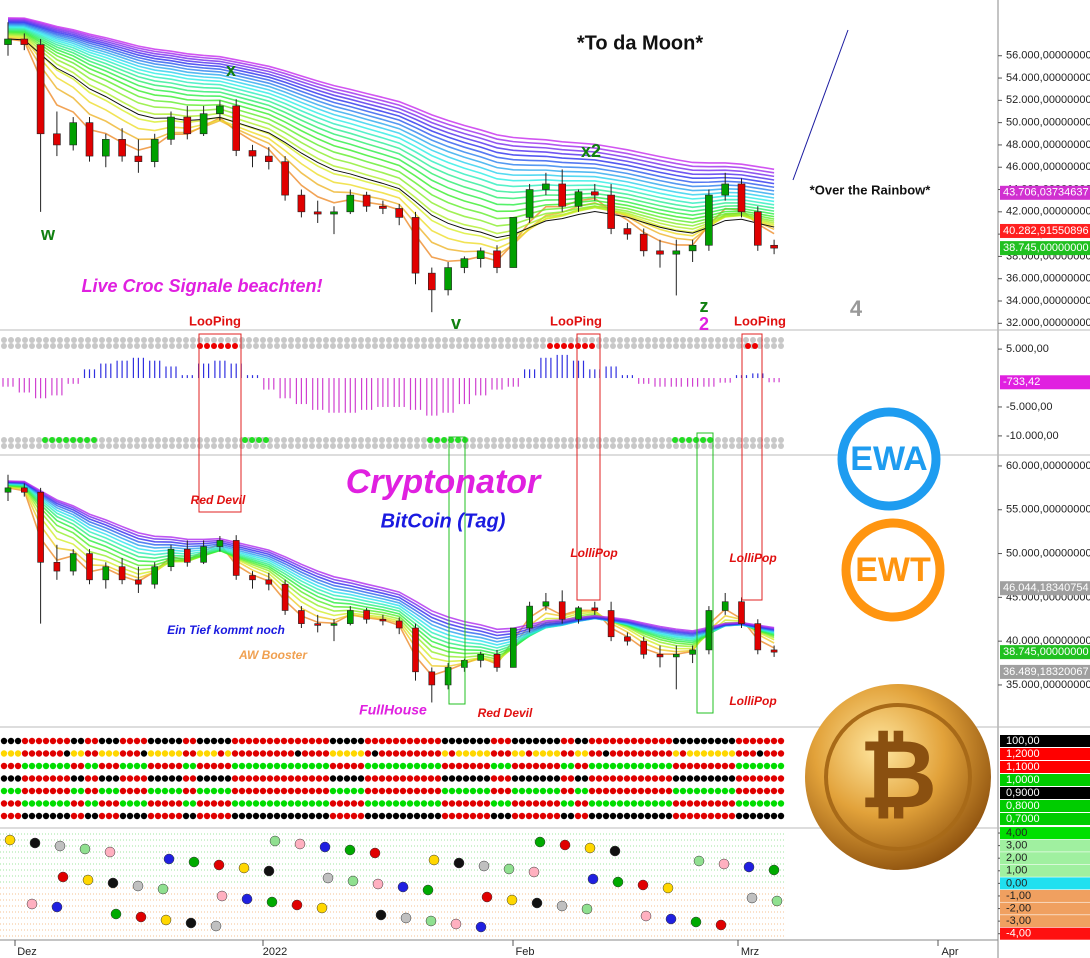  I want to click on annotation: x2, so click(591, 151).